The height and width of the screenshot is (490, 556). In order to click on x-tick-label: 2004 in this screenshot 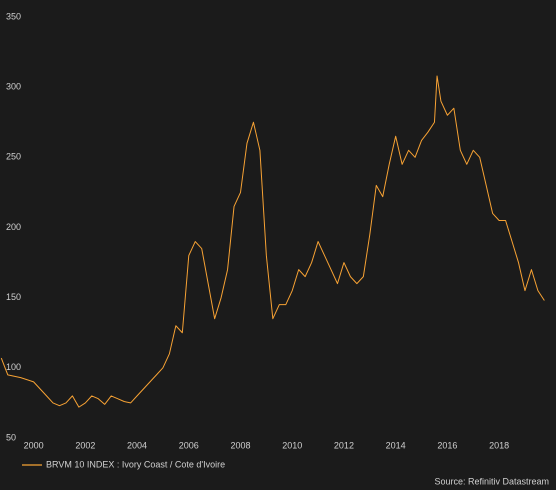, I will do `click(137, 445)`.